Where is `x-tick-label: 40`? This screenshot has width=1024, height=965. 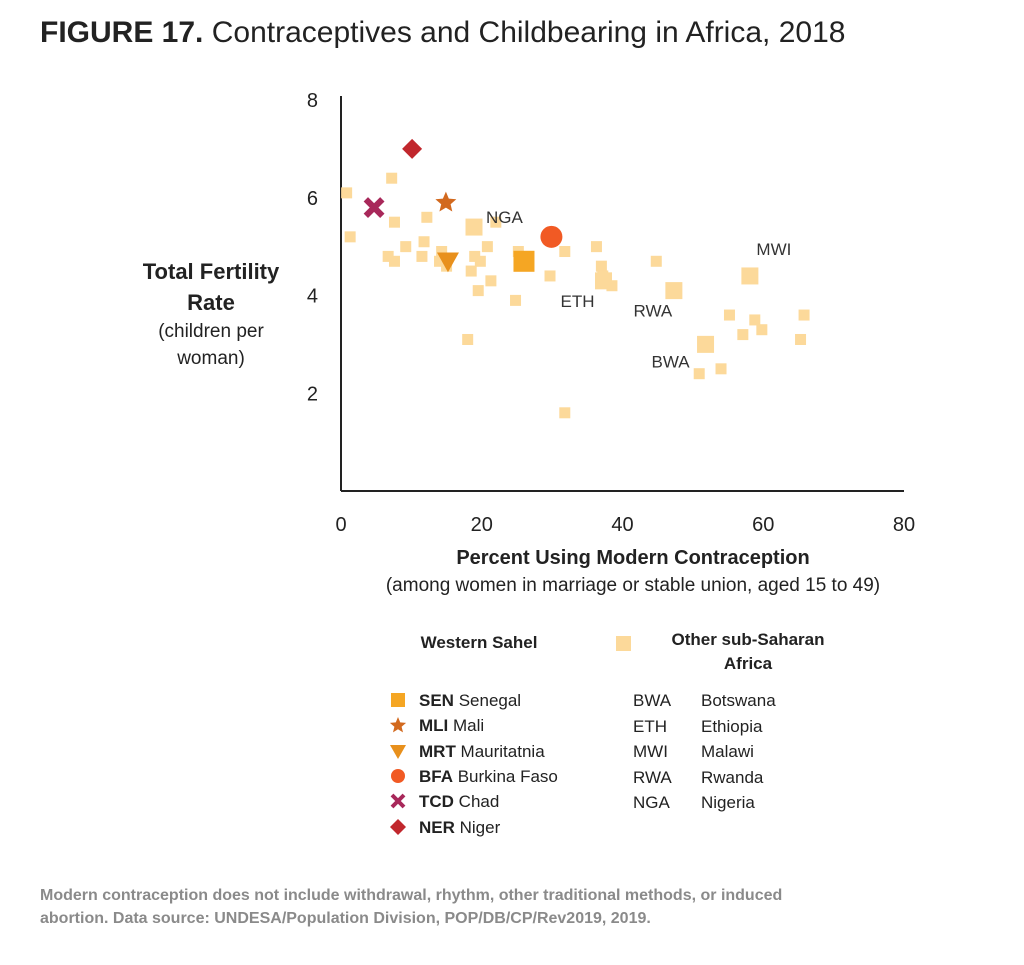
x-tick-label: 40 is located at coordinates (622, 525).